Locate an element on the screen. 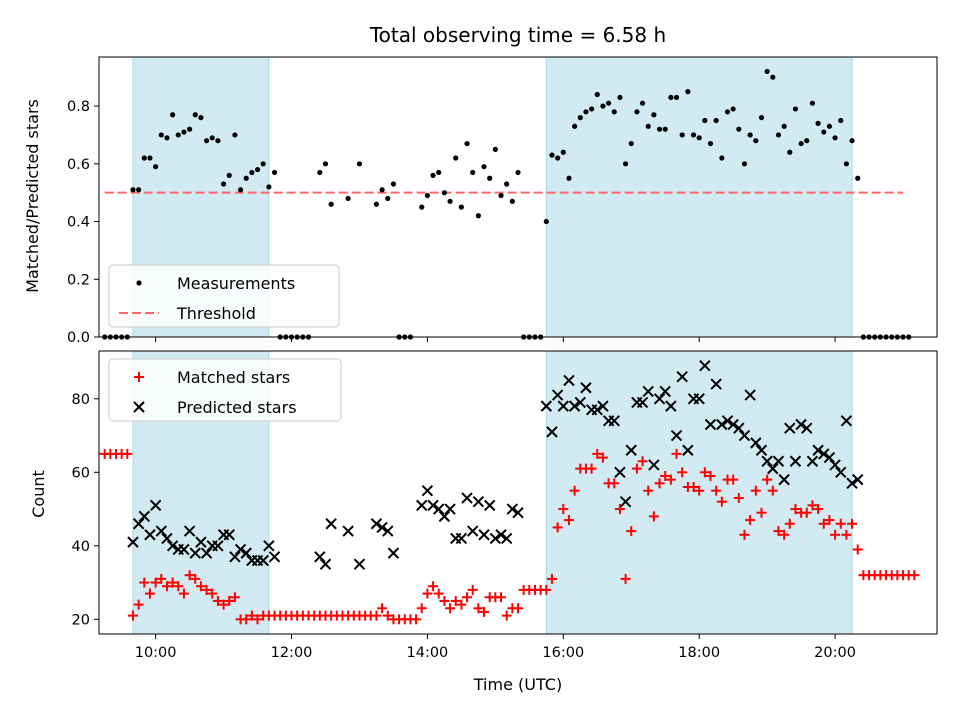 This screenshot has width=960, height=724. bottom-y-axis-label: Count is located at coordinates (38, 494).